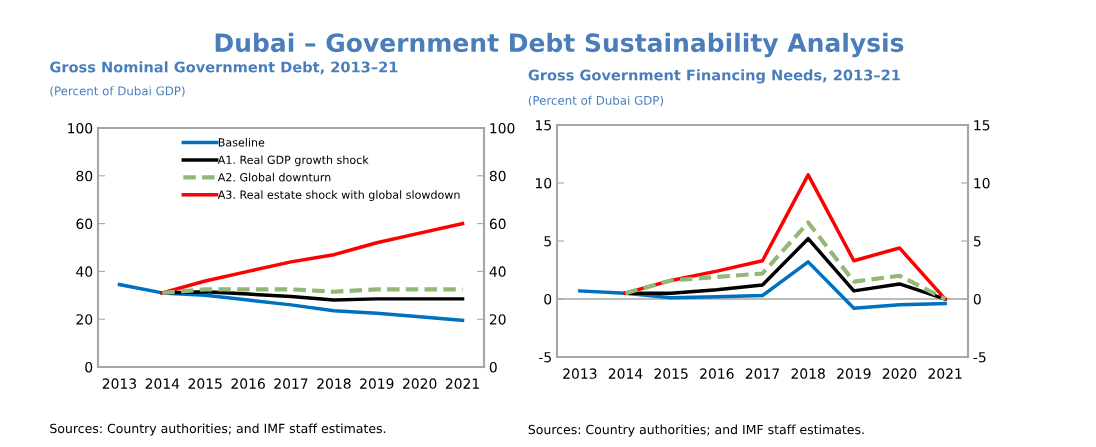 The width and height of the screenshot is (1096, 447). I want to click on y2-tick-label: 15, so click(982, 125).